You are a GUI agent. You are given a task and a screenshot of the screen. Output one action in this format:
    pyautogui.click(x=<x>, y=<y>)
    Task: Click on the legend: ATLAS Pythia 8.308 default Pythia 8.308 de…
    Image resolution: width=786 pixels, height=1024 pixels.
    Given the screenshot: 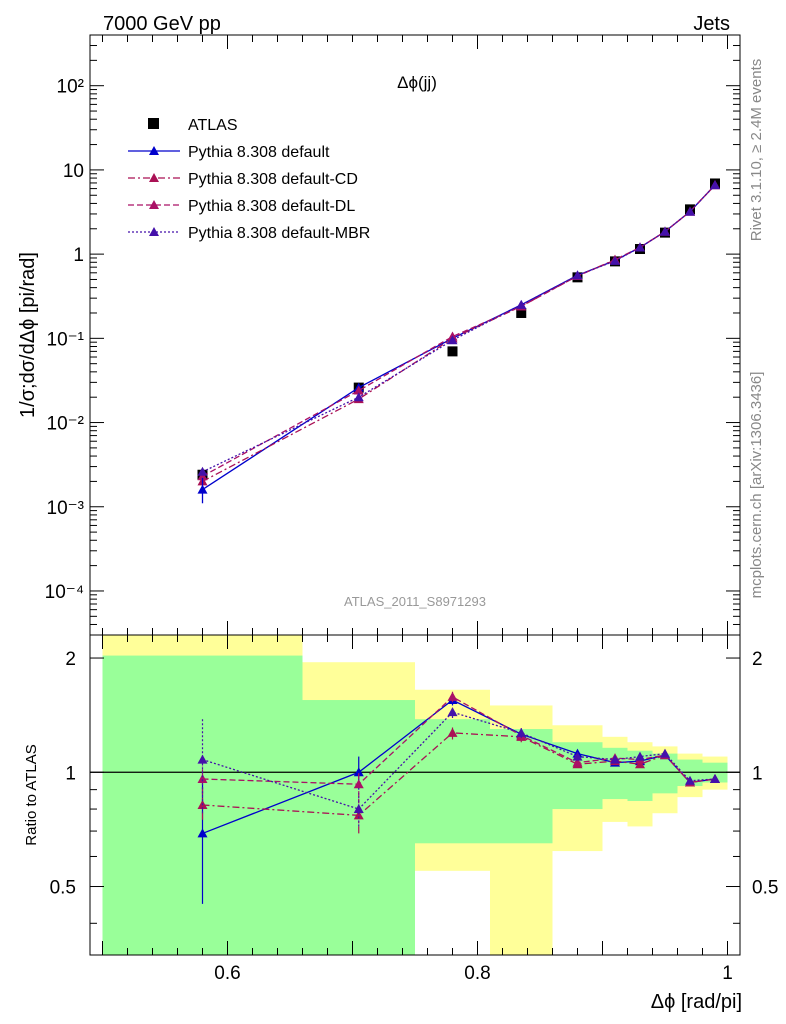 What is the action you would take?
    pyautogui.click(x=249, y=179)
    